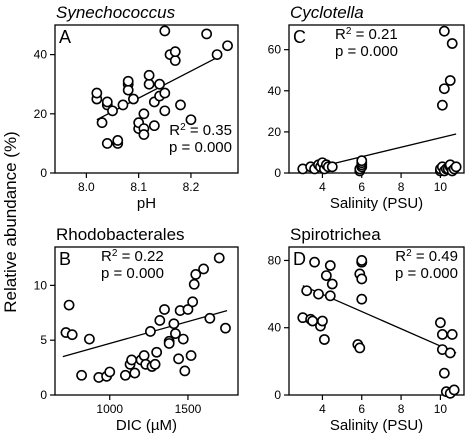 The width and height of the screenshot is (474, 436). Describe the element at coordinates (299, 37) in the screenshot. I see `panel-letter: C` at that location.